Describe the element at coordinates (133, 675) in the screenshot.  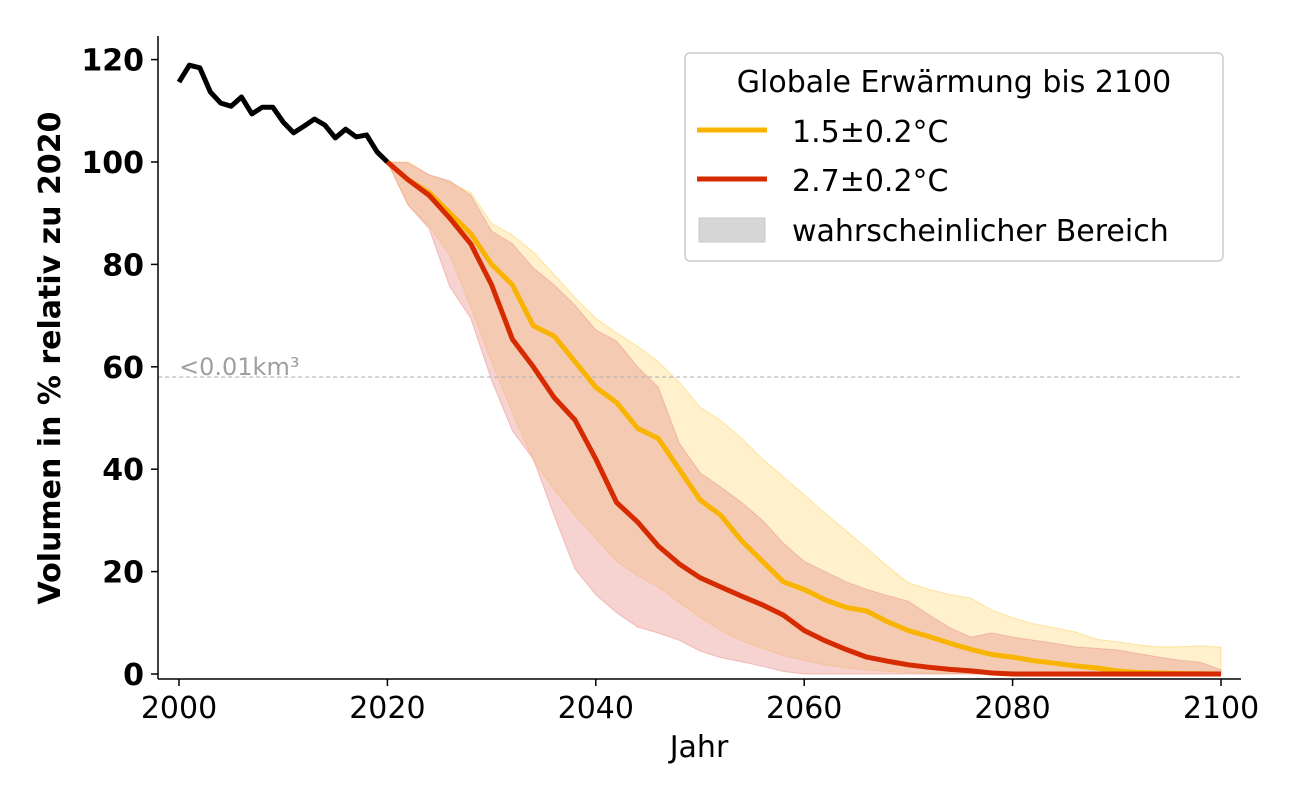
I see `y-tick-label: 0` at that location.